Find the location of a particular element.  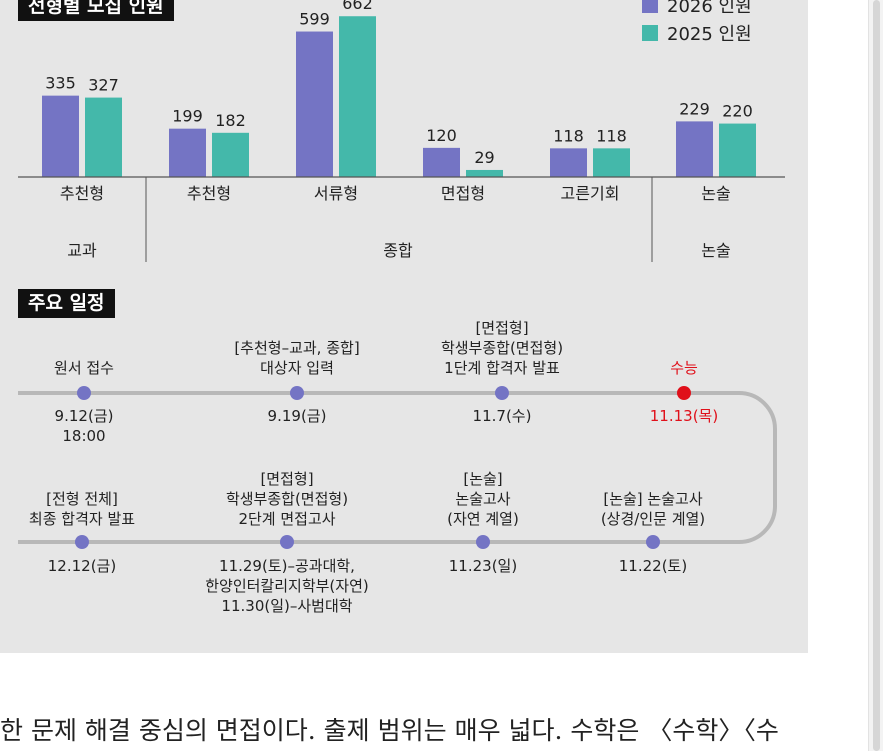

event-label-line: 수능 is located at coordinates (684, 368).